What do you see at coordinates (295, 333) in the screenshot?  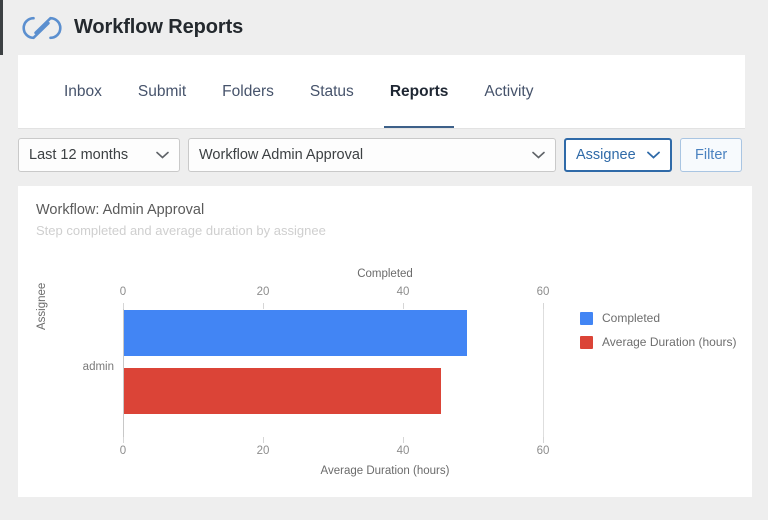 I see `bar-completed` at bounding box center [295, 333].